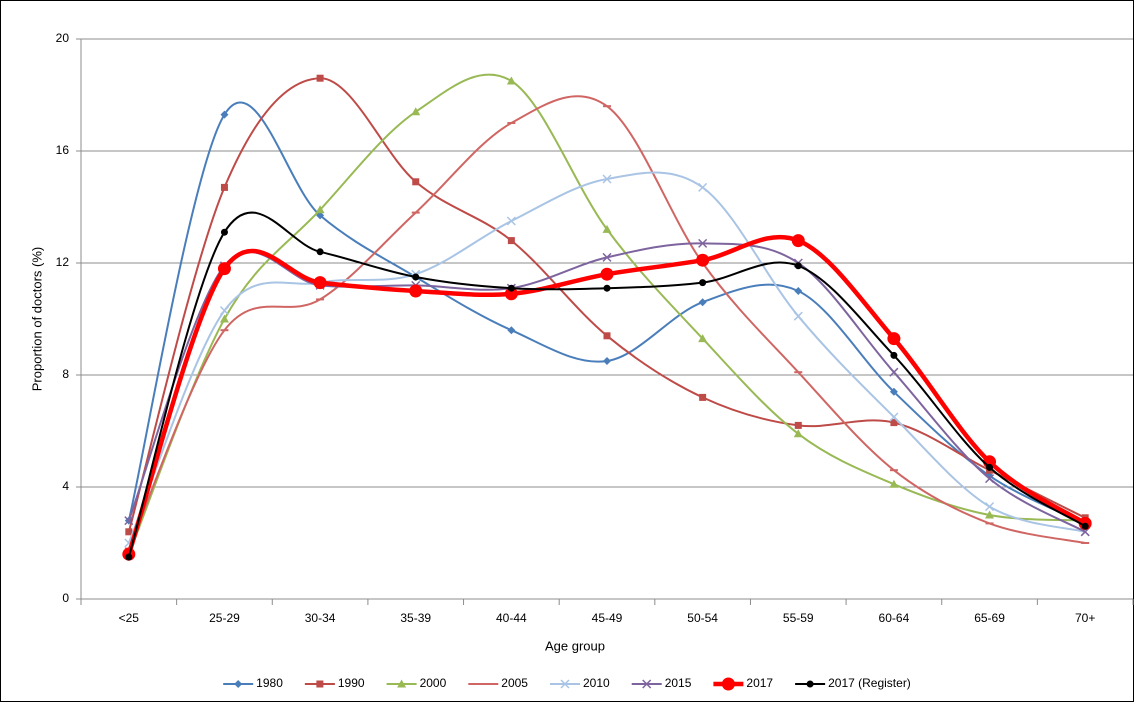 The width and height of the screenshot is (1134, 702). Describe the element at coordinates (63, 262) in the screenshot. I see `y-tick-label: 12` at that location.